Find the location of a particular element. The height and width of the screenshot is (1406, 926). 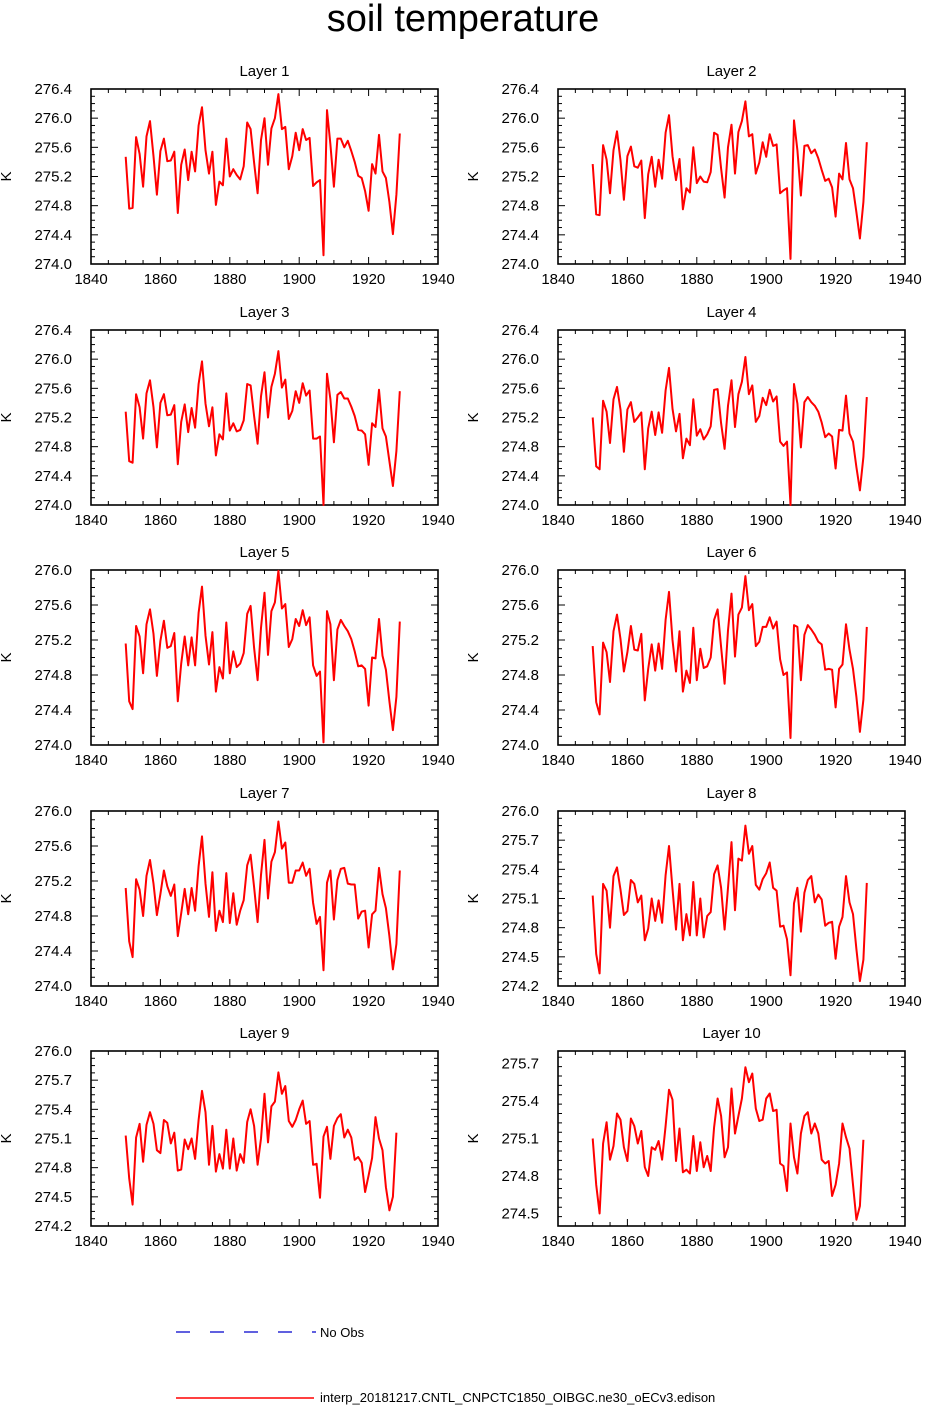

panel-title: Layer 3 is located at coordinates (264, 312).